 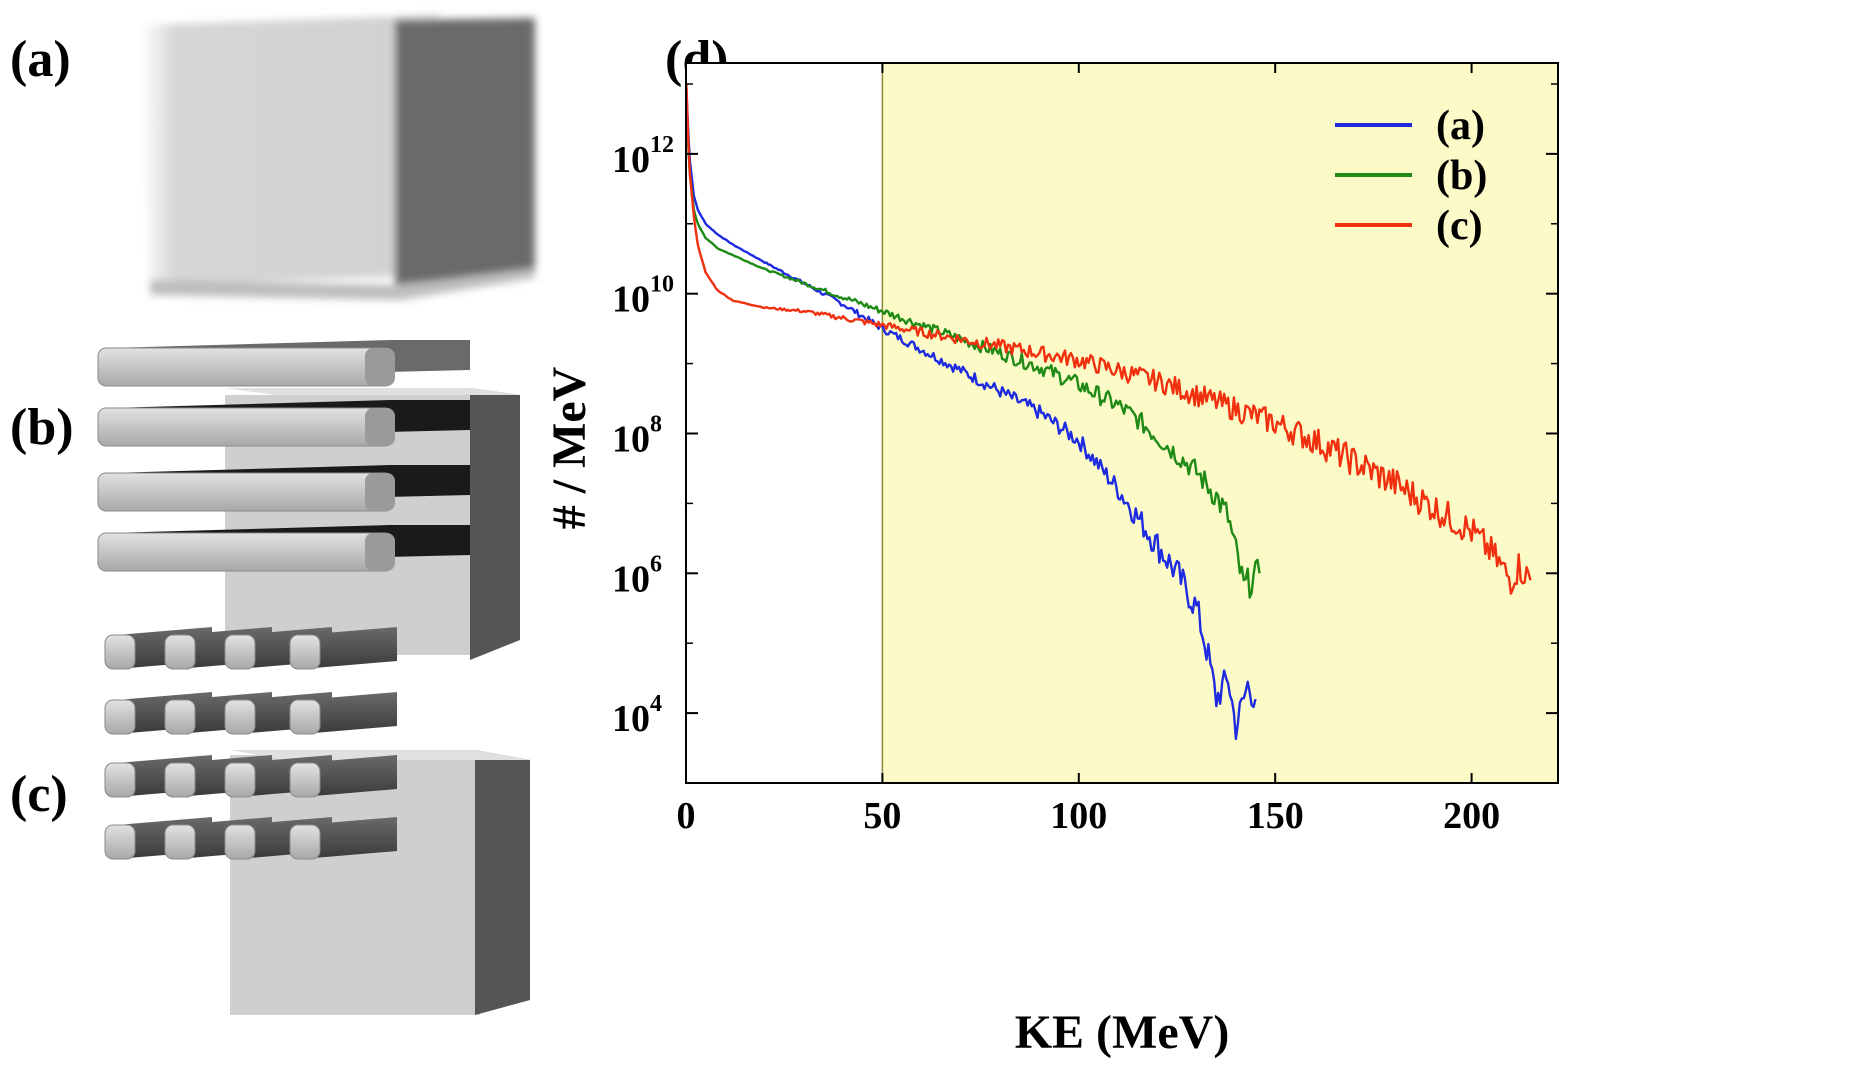 What do you see at coordinates (1078, 816) in the screenshot?
I see `x-tick-label: 100` at bounding box center [1078, 816].